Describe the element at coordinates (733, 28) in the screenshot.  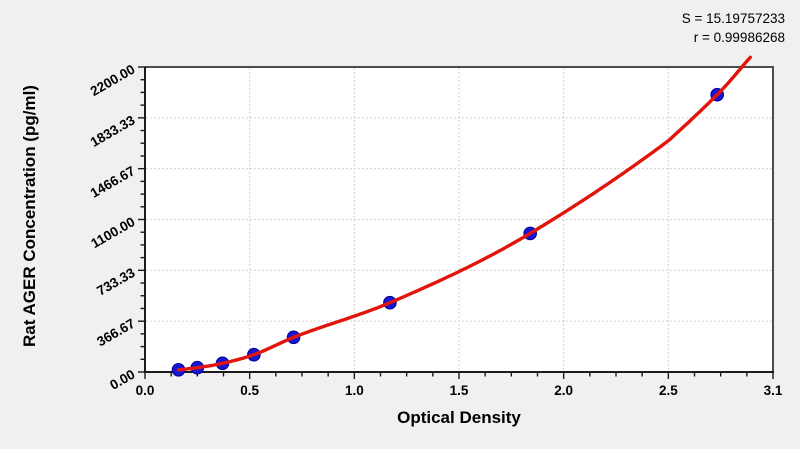
I see `fit-statistics: S = 15.19757233 r = 0.99986268` at that location.